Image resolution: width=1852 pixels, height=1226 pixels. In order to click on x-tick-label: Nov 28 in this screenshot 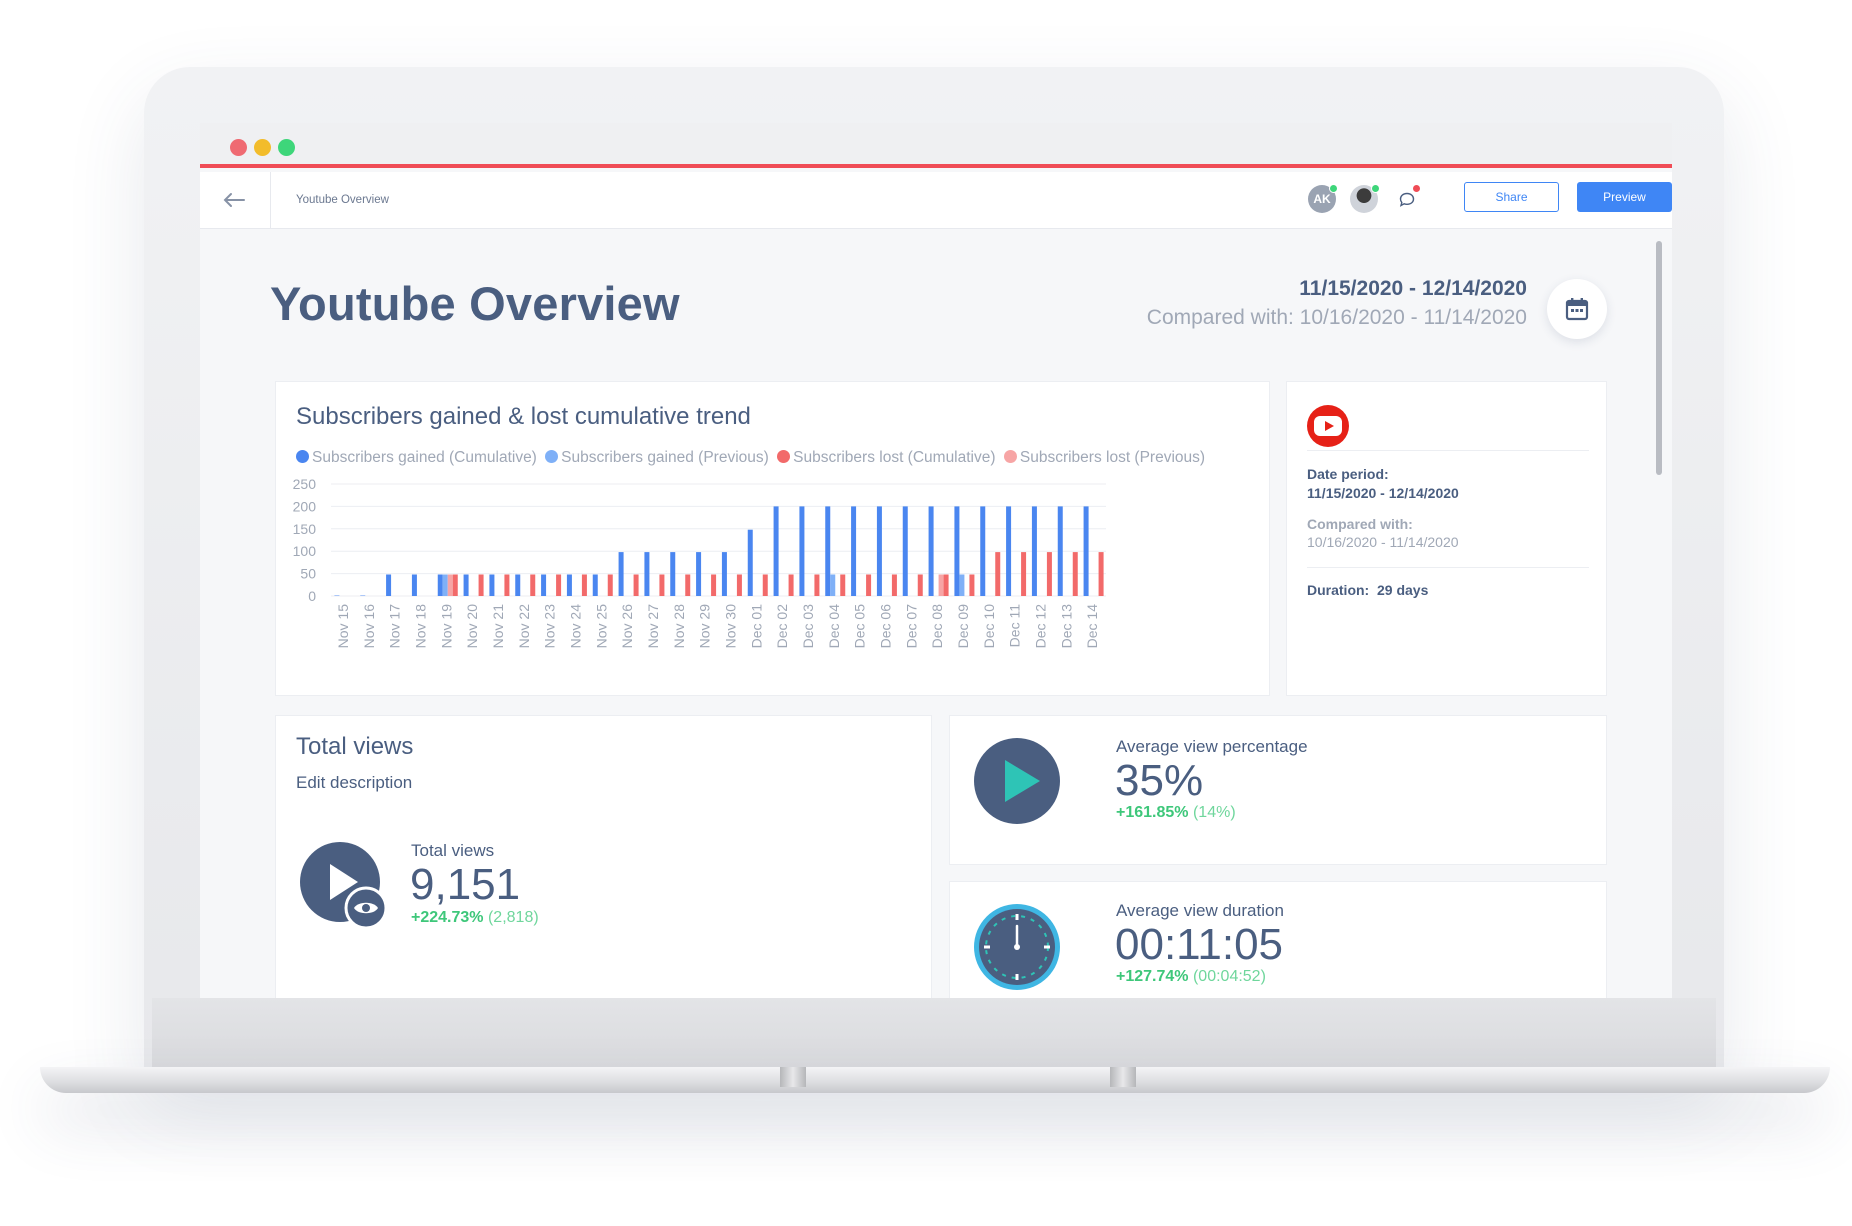, I will do `click(679, 626)`.